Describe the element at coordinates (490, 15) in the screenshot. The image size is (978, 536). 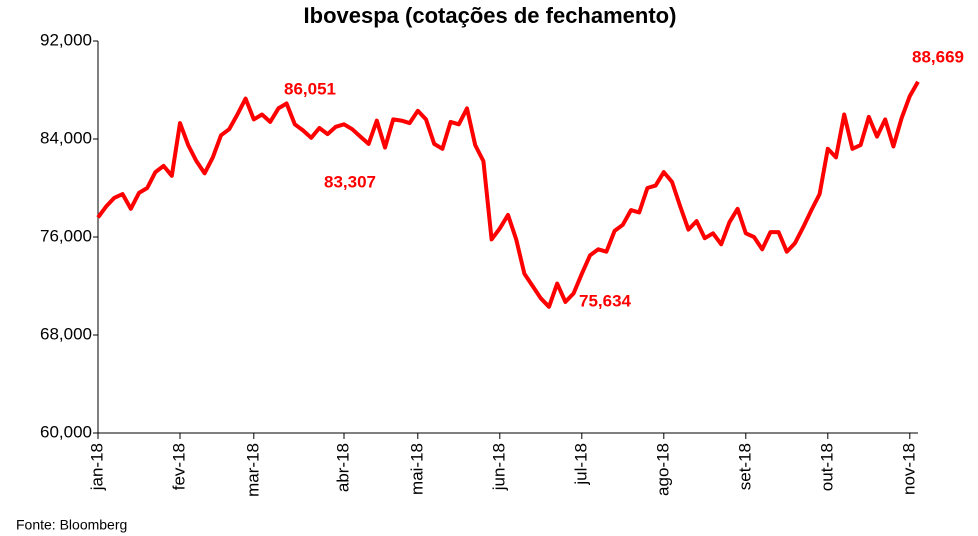
I see `chart-title: Ibovespa (cotações de fechamento)` at that location.